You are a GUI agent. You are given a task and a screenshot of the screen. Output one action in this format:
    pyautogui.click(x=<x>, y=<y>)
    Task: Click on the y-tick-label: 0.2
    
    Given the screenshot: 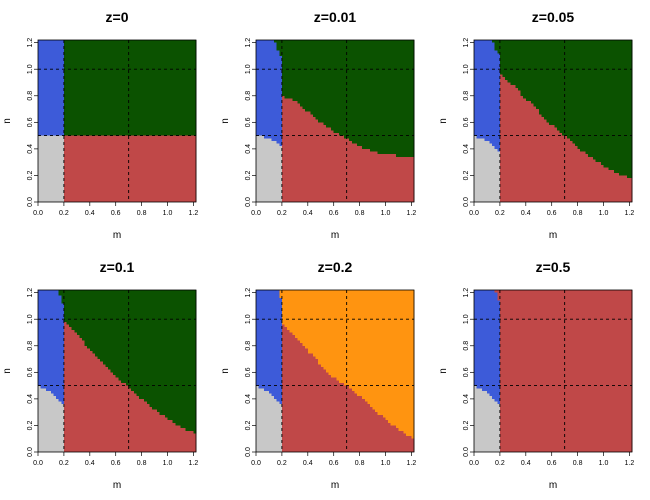 What is the action you would take?
    pyautogui.click(x=248, y=425)
    